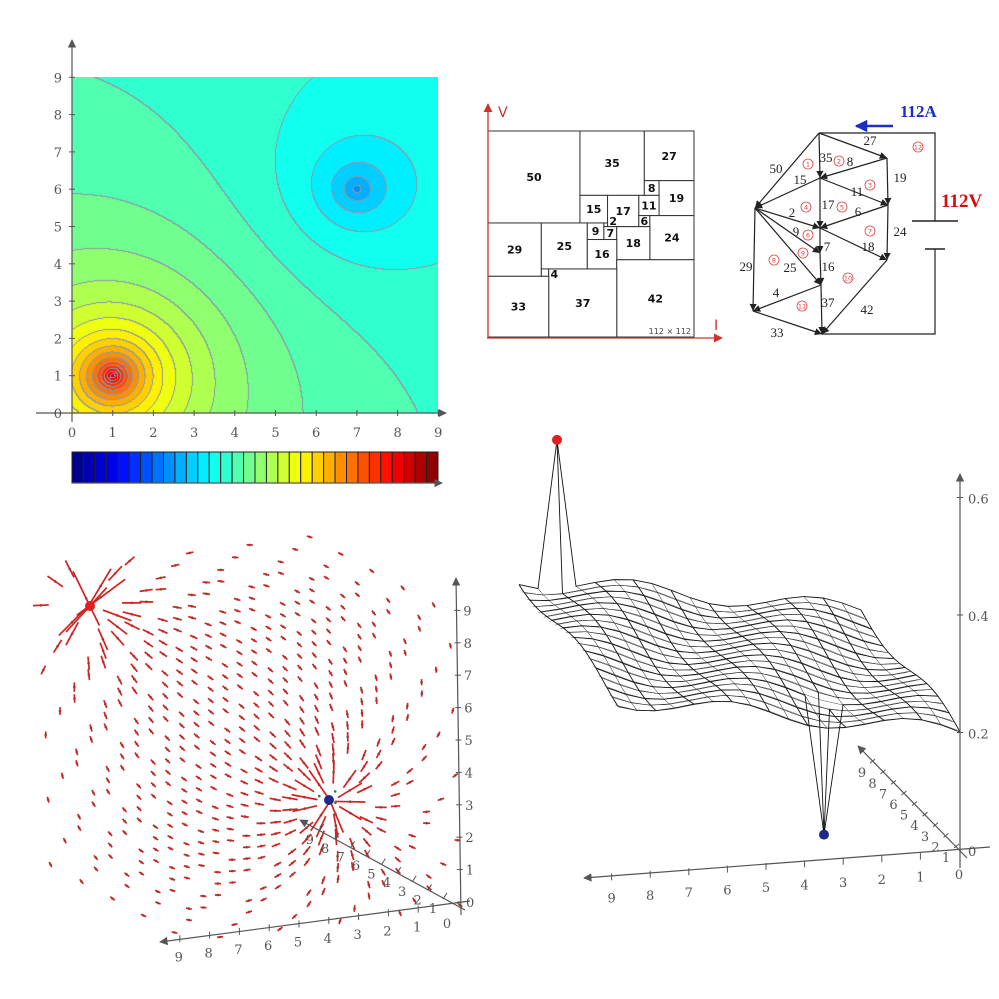 Image resolution: width=999 pixels, height=999 pixels. I want to click on x-tick-label: 8, so click(397, 433).